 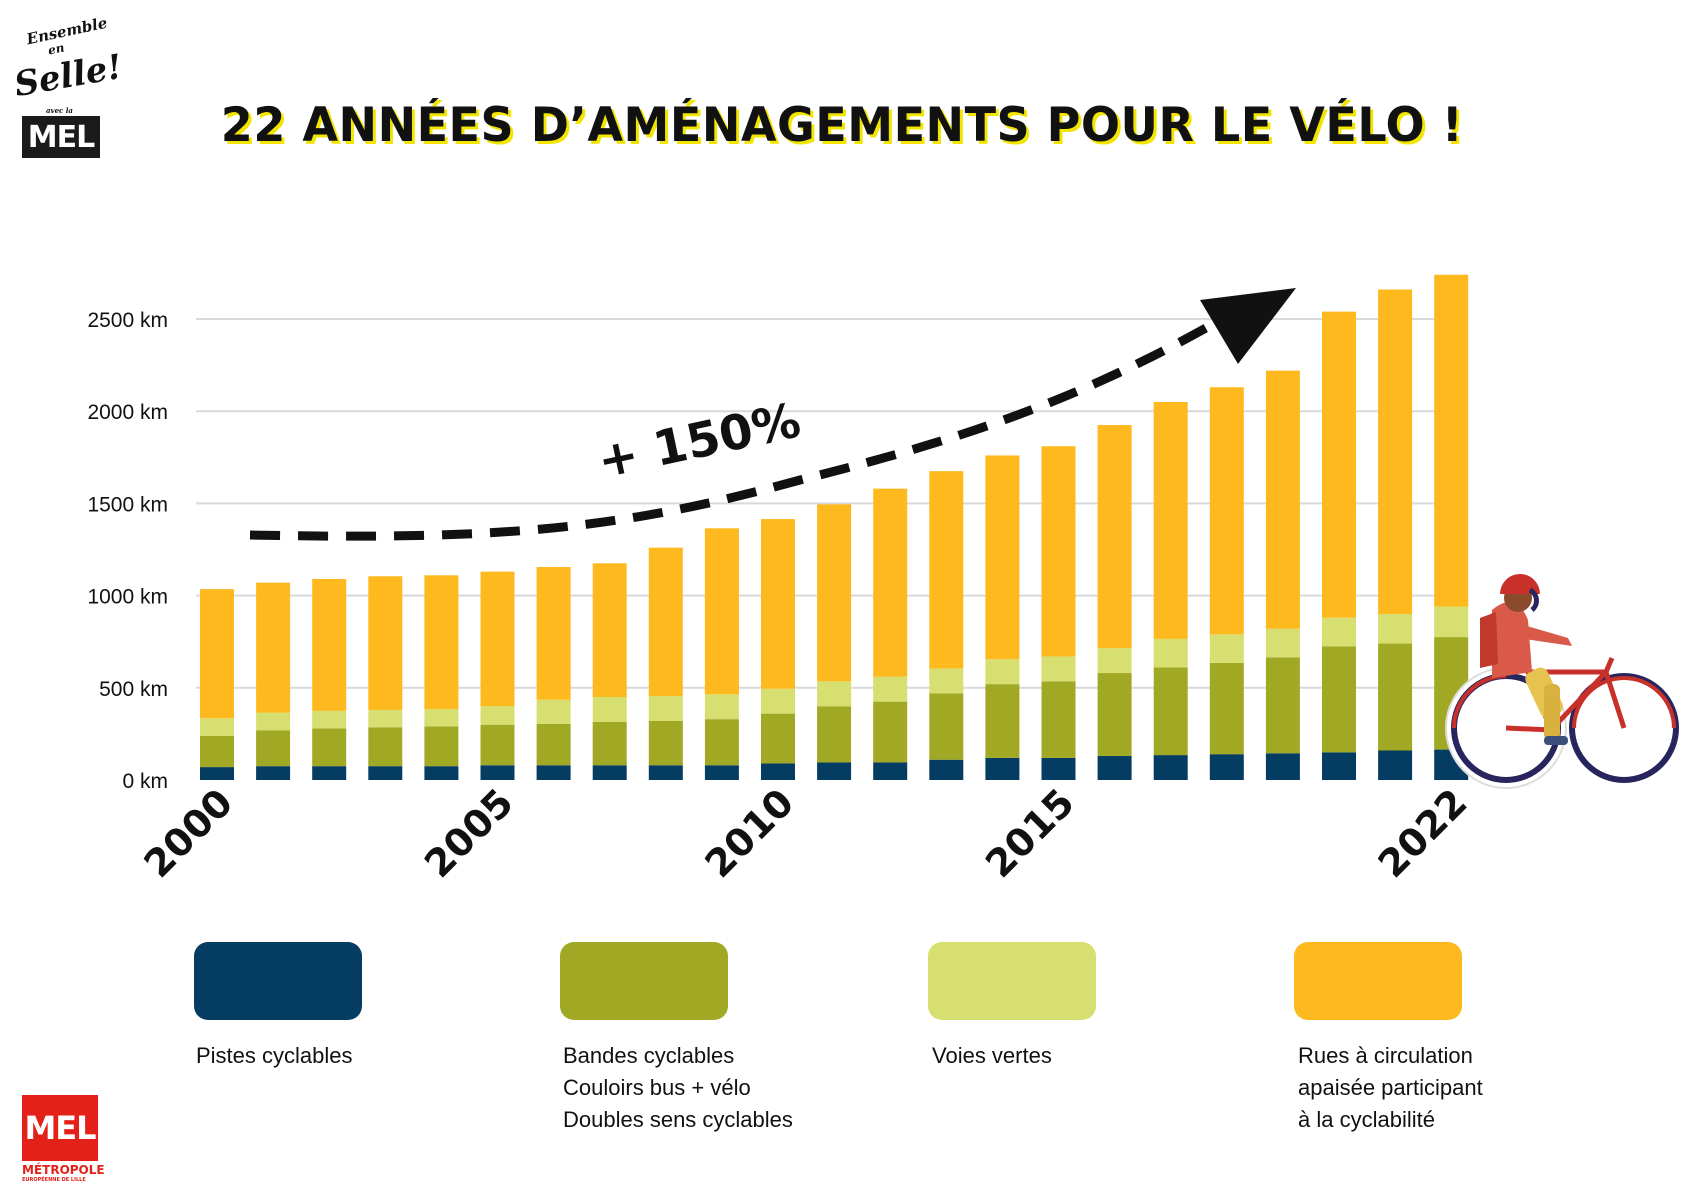 I want to click on trend-arrowhead, so click(x=1248, y=326).